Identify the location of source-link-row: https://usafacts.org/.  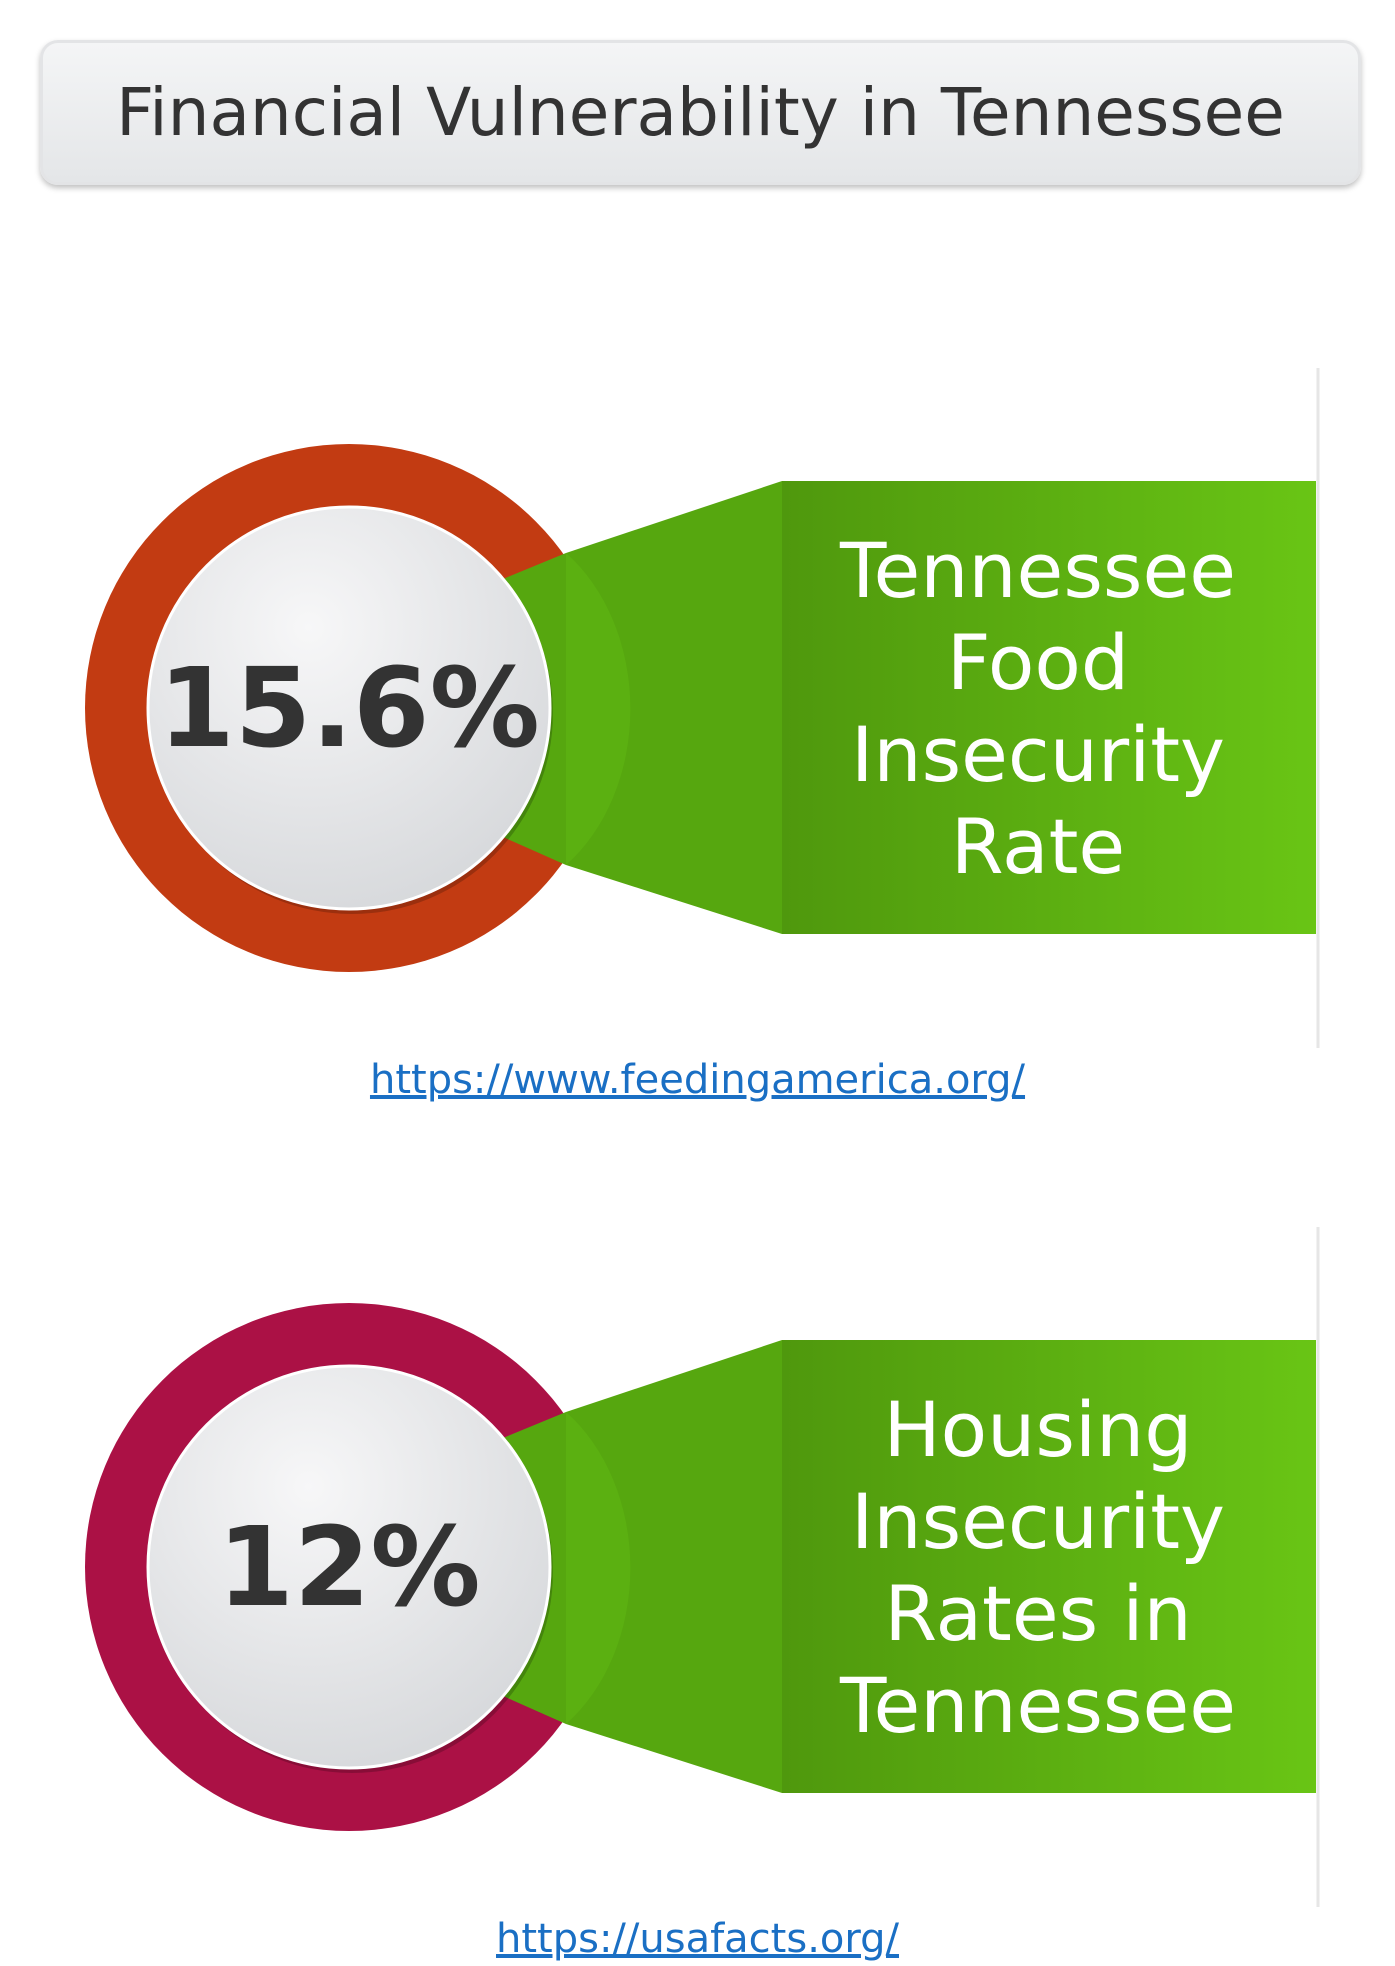
(697, 1939).